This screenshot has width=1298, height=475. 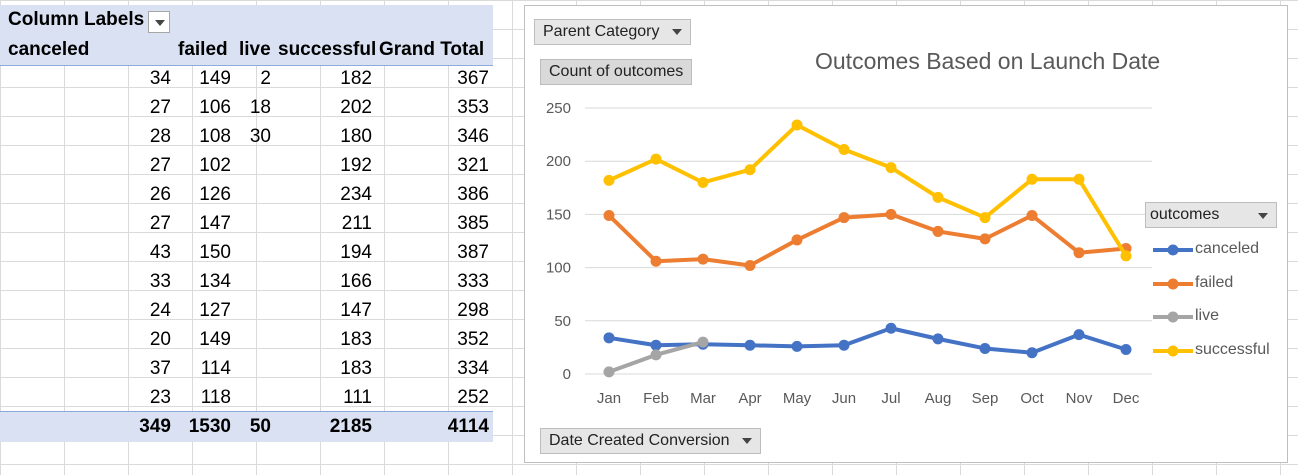 I want to click on y-tick-label: 150, so click(x=558, y=214).